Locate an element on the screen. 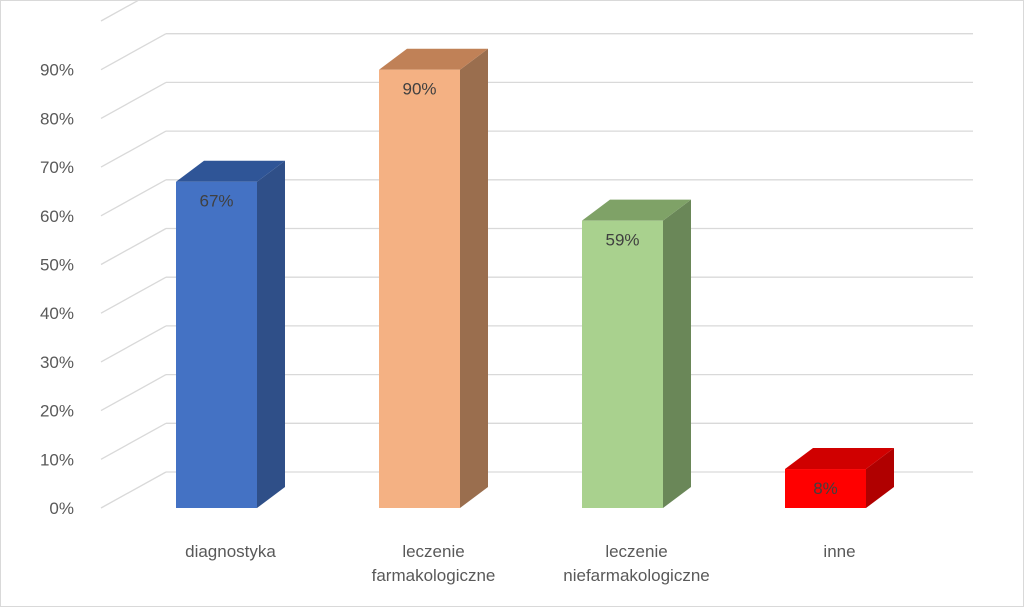  y-tick-label: 40% is located at coordinates (57, 313).